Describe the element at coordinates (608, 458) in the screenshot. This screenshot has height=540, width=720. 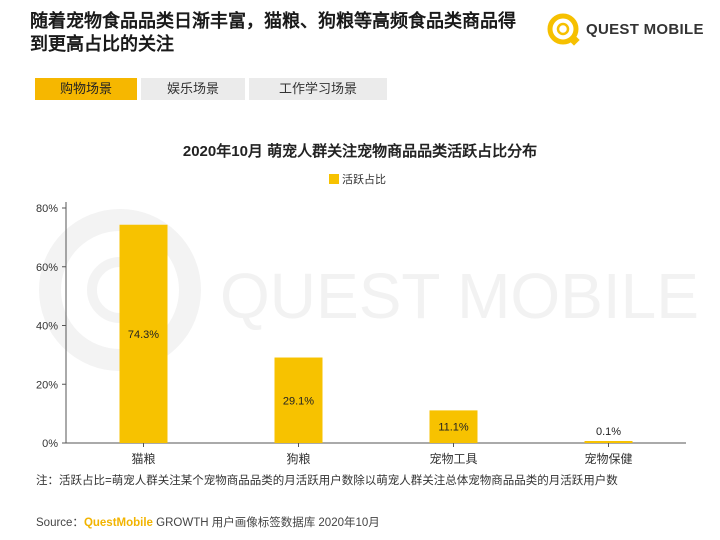
I see `x-tick-label: 宠物保健` at that location.